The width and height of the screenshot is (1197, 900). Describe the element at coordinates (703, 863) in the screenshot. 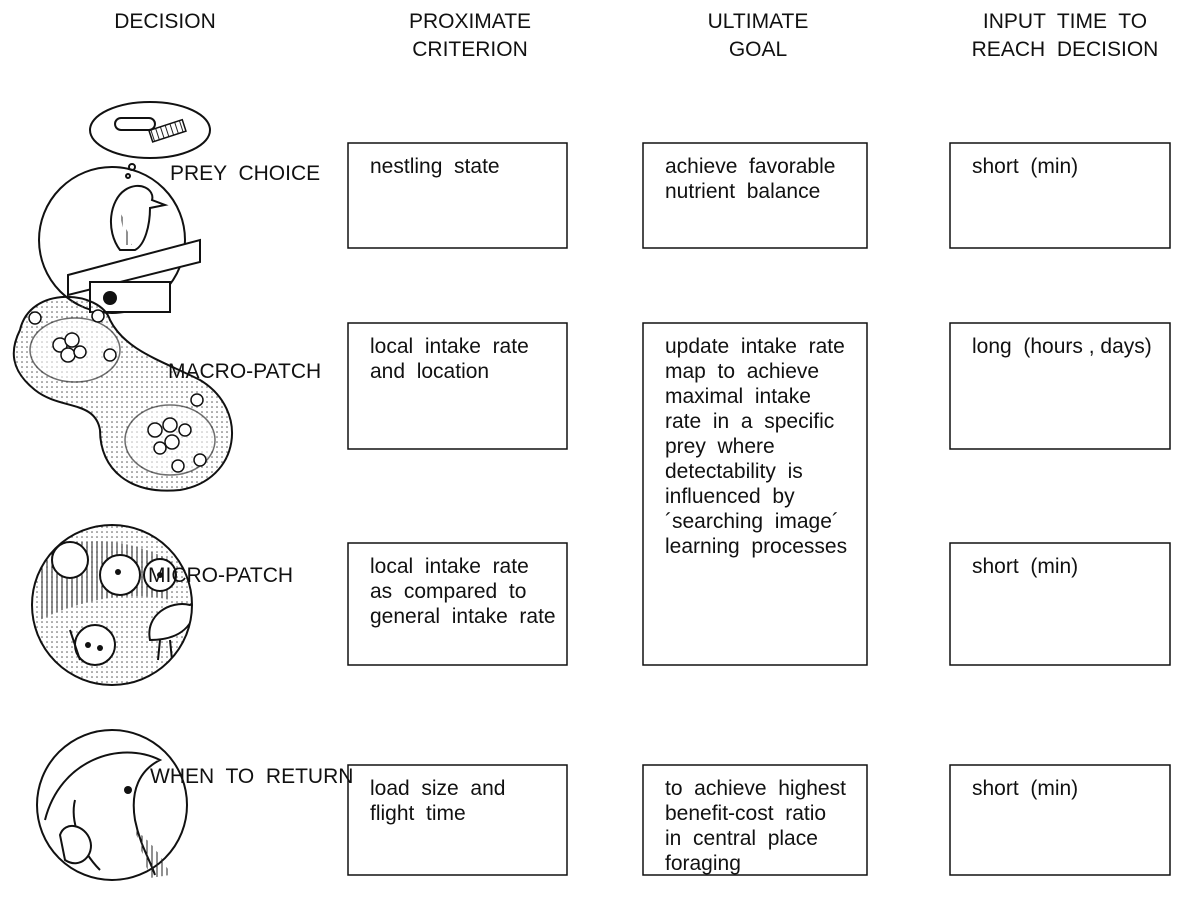

I see `goal-text: foraging` at that location.